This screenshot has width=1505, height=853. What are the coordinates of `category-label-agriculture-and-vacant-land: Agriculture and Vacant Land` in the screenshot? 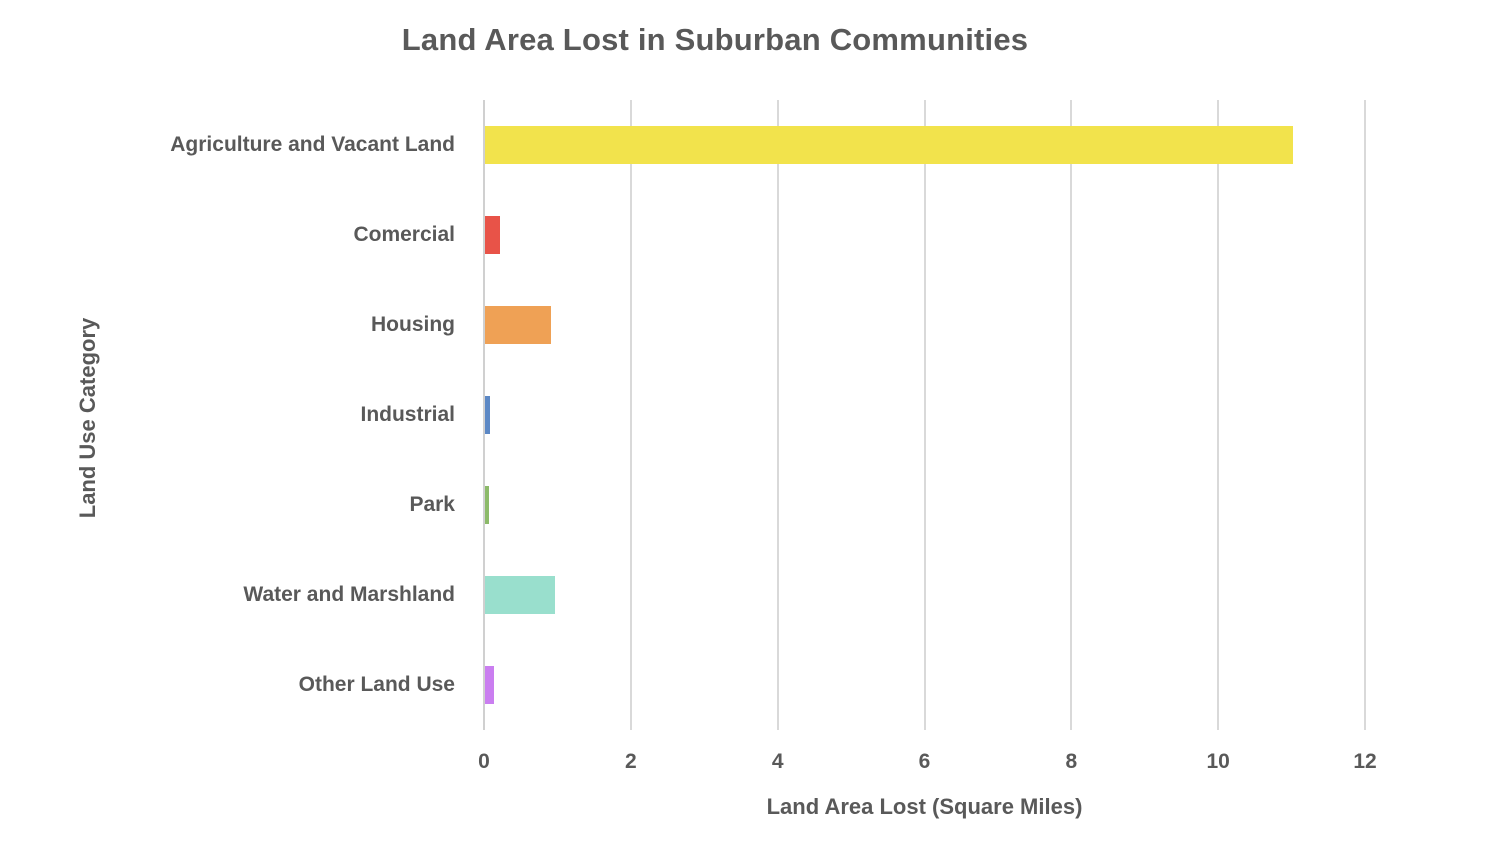 It's located at (312, 144).